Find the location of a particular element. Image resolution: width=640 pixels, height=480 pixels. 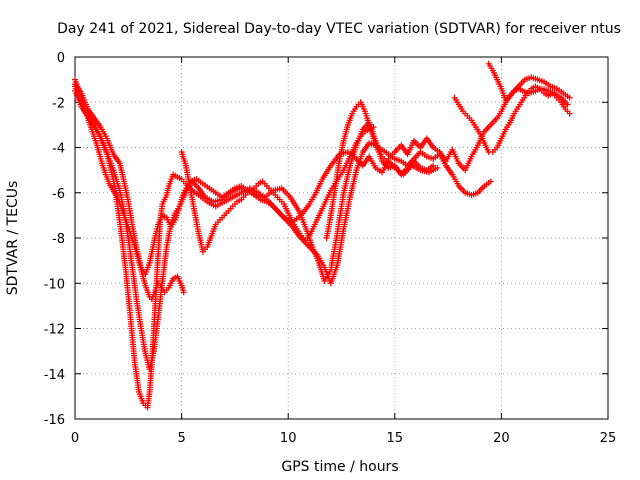

y-tick-label: -14 is located at coordinates (54, 375).